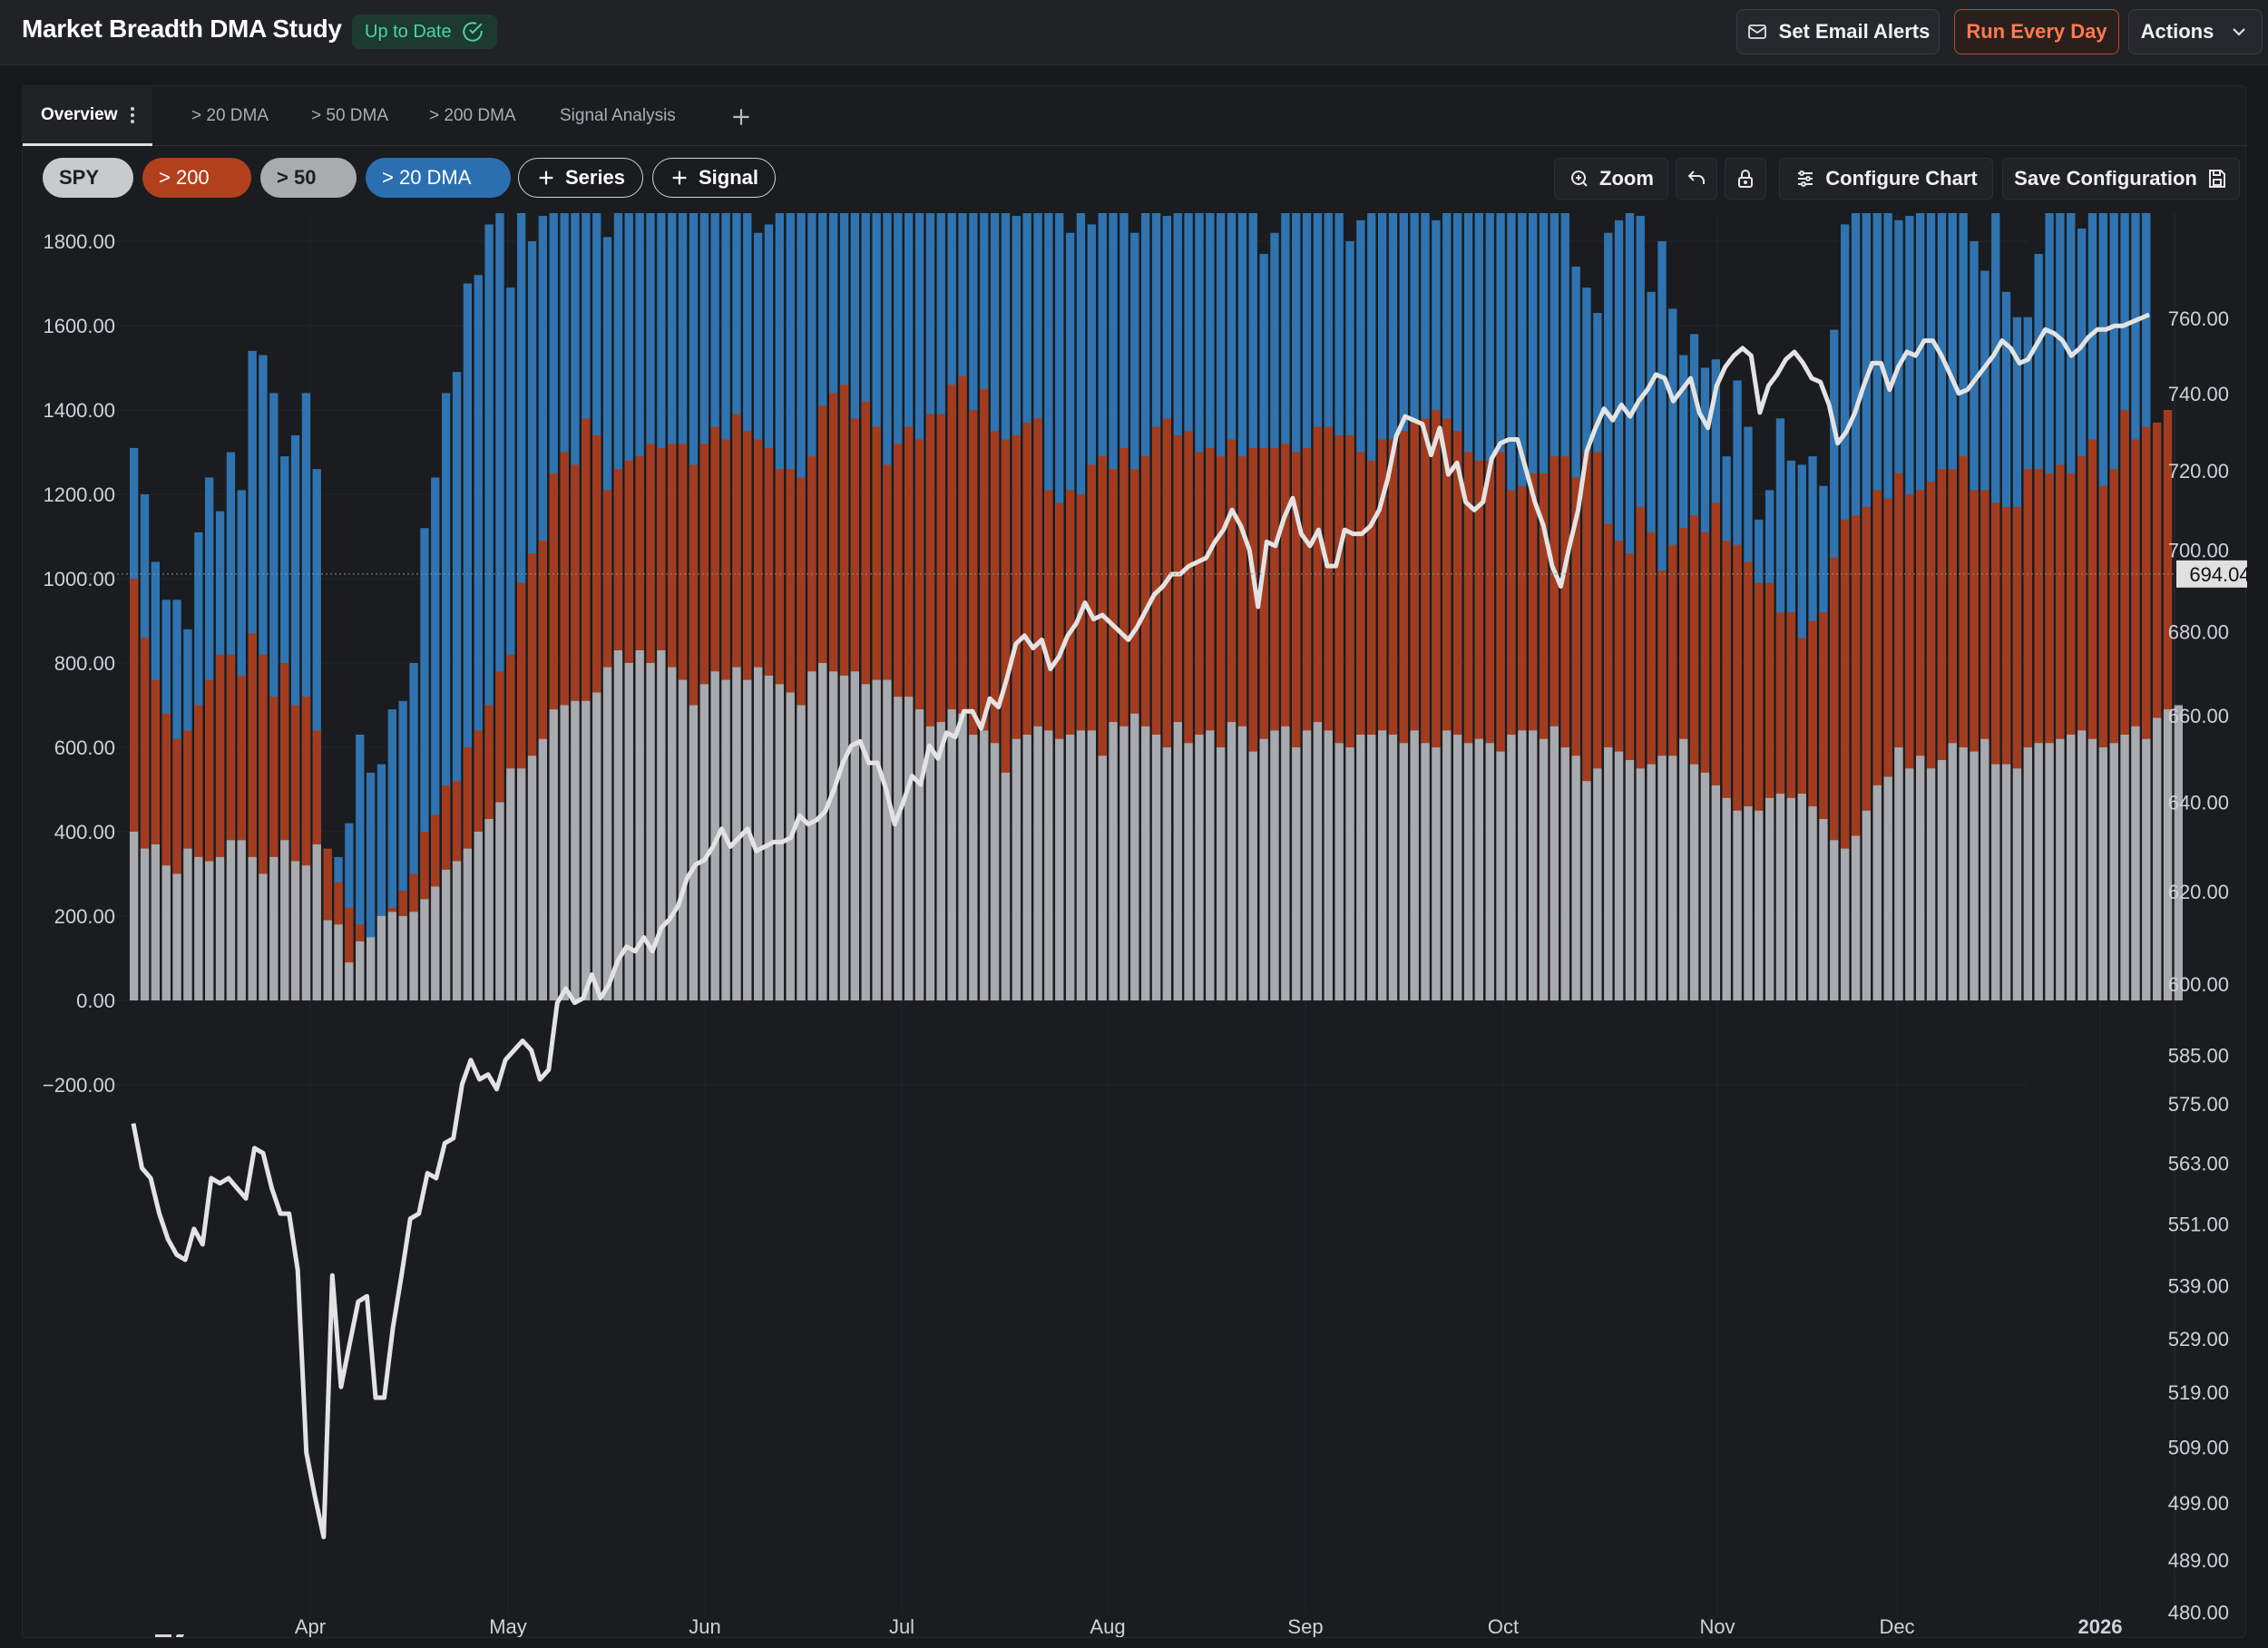 The image size is (2268, 1648). Describe the element at coordinates (1746, 179) in the screenshot. I see `lock-button` at that location.